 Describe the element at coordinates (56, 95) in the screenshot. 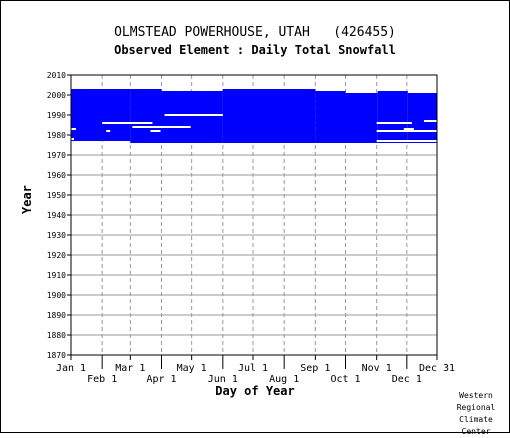

I see `y-tick-label: 2000` at that location.